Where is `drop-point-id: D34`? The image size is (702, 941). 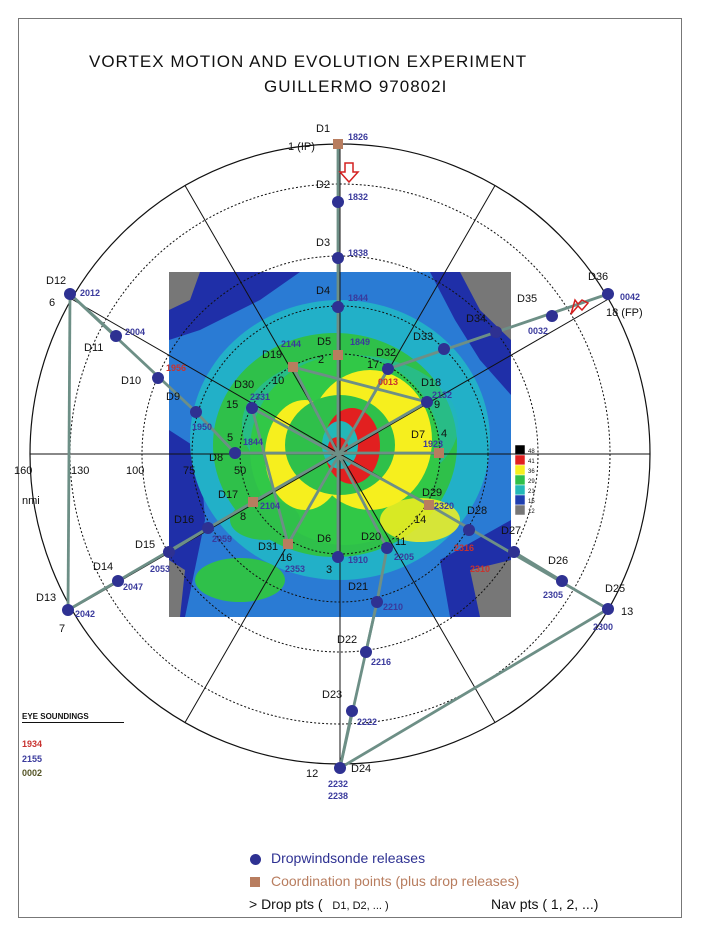 drop-point-id: D34 is located at coordinates (476, 319).